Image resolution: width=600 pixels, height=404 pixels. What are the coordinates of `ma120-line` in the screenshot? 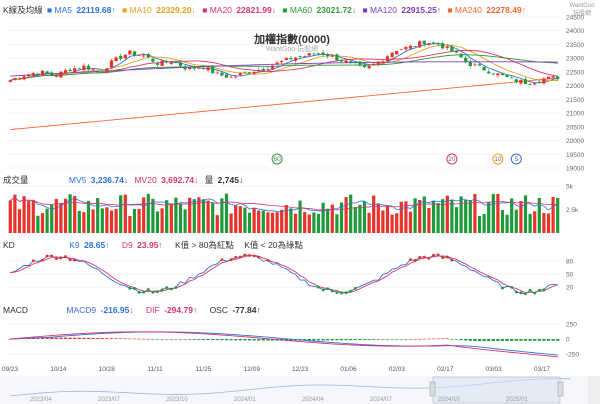 It's located at (284, 69).